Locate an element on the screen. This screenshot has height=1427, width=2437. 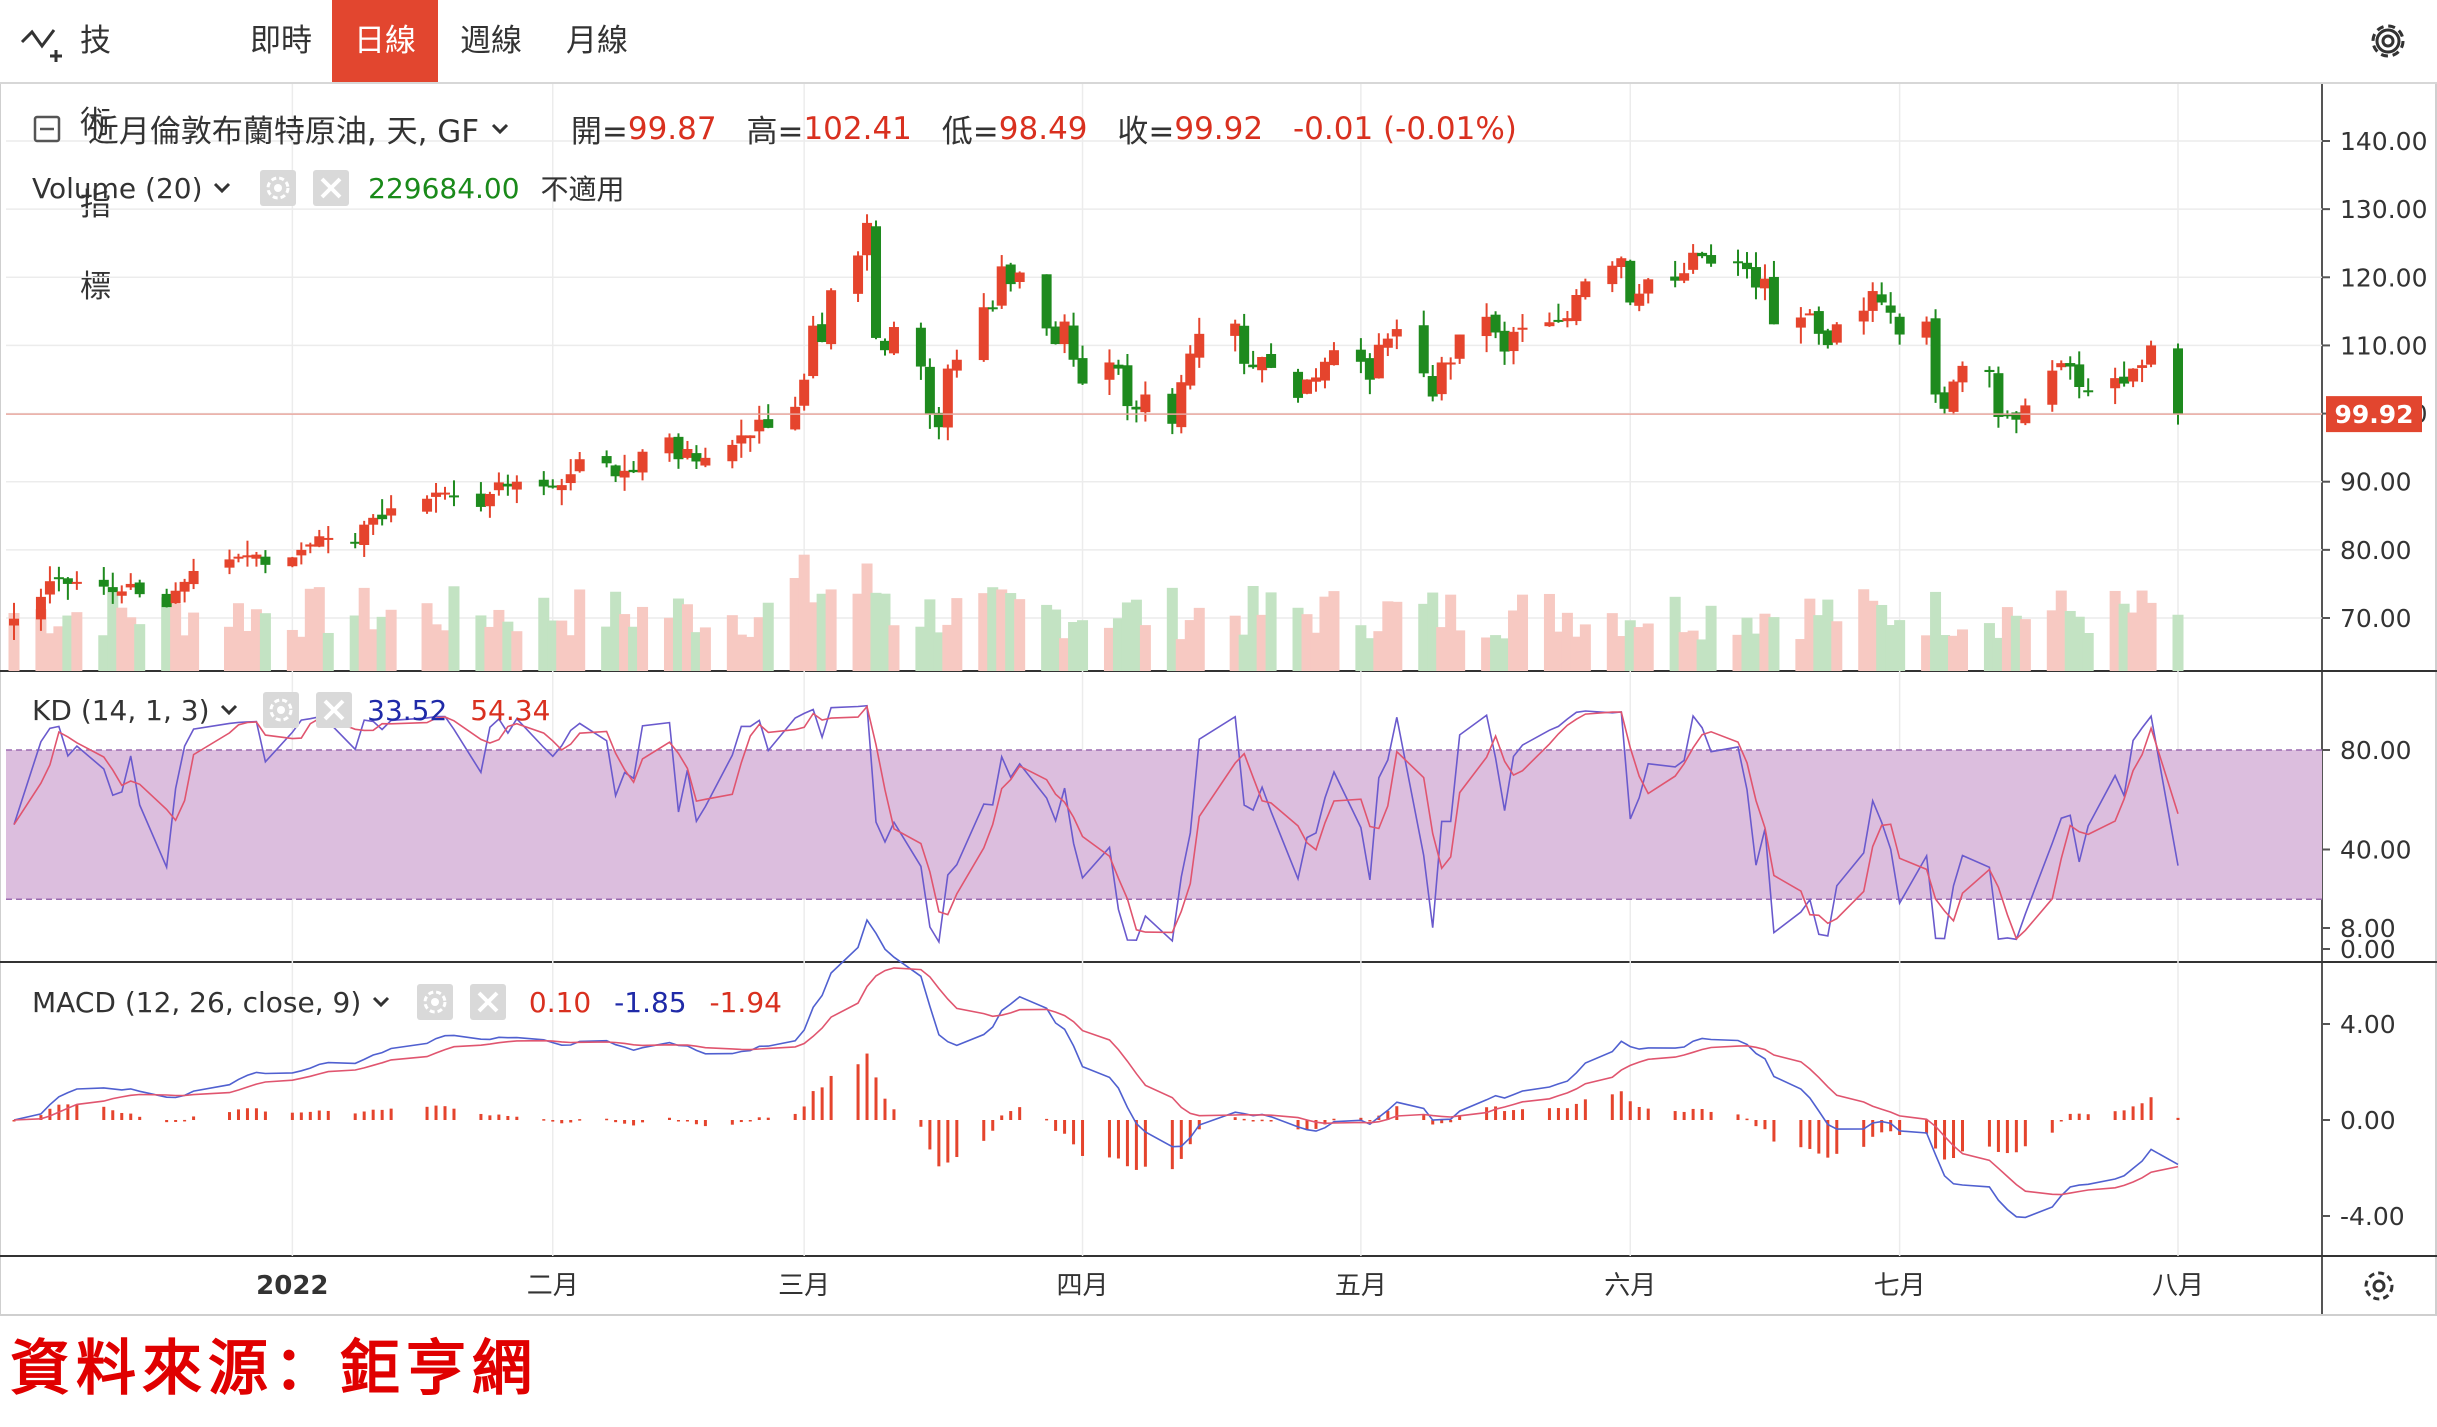
change-value: -0.01 (-0.01%) is located at coordinates (1404, 128).